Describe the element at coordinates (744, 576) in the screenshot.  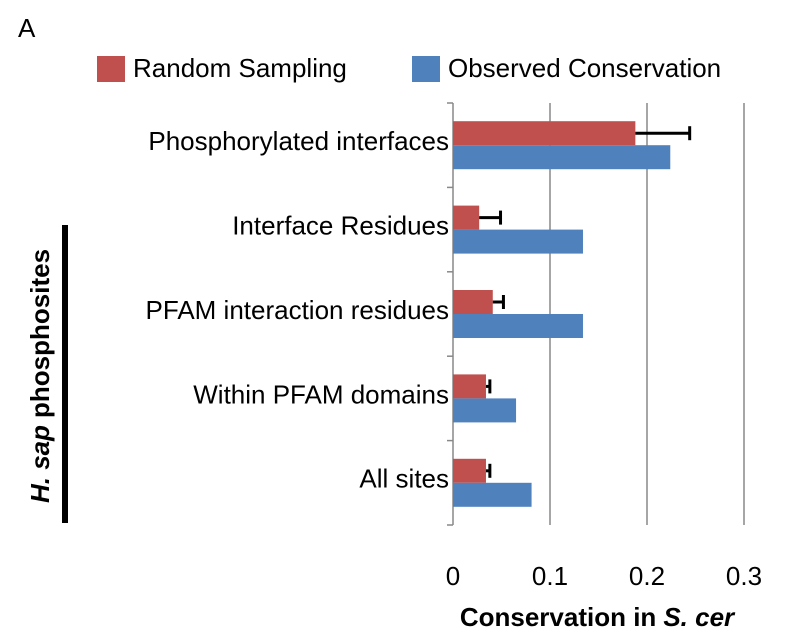
I see `x-tick-label: 0.3` at that location.